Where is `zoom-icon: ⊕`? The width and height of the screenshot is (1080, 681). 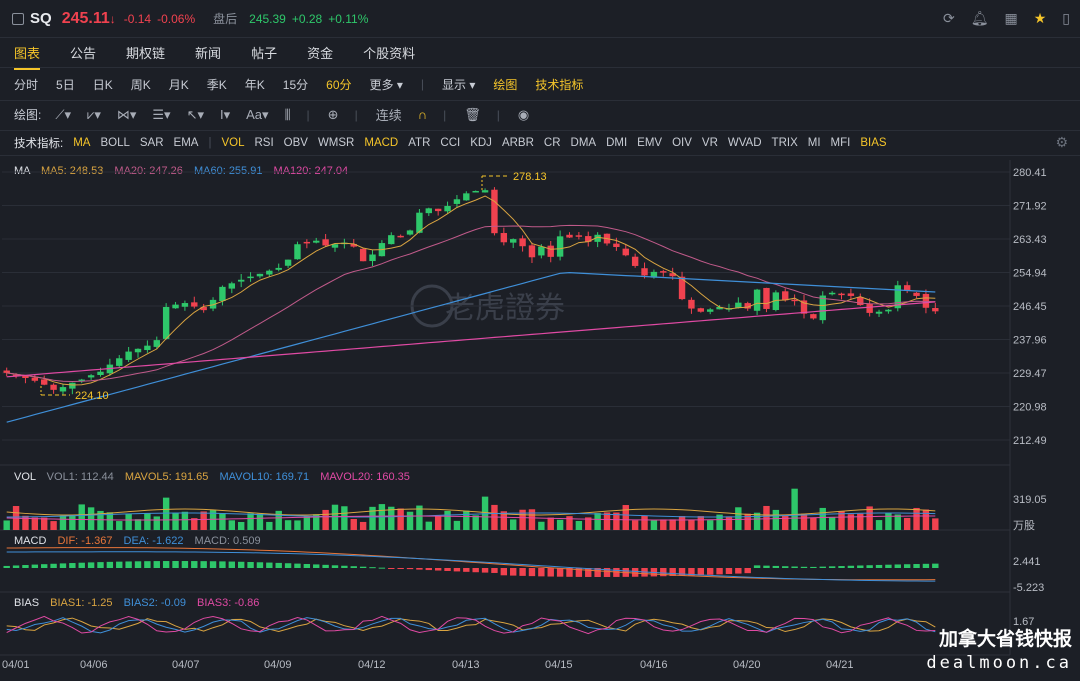 zoom-icon: ⊕ is located at coordinates (333, 114).